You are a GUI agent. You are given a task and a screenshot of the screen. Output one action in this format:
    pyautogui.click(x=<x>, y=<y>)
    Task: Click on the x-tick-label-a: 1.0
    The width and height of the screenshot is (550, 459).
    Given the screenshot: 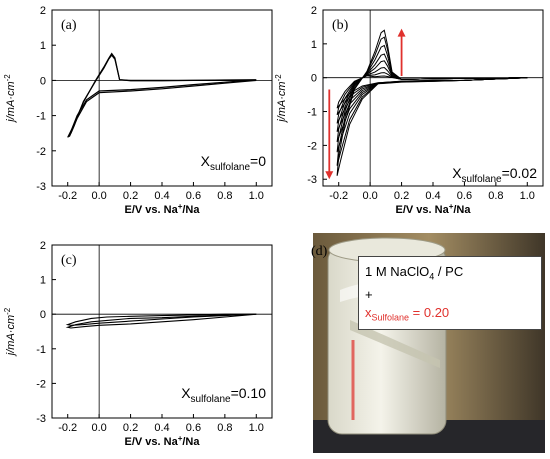 What is the action you would take?
    pyautogui.click(x=256, y=196)
    